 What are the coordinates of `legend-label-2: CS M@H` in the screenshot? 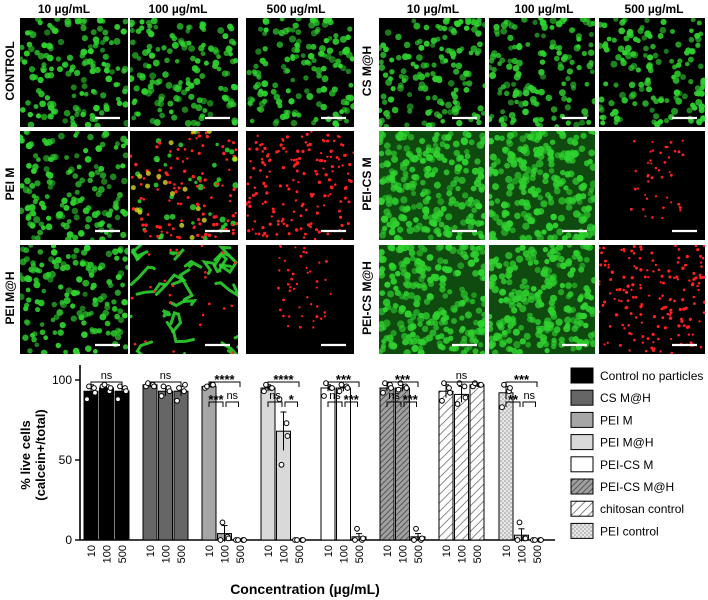 It's located at (625, 398).